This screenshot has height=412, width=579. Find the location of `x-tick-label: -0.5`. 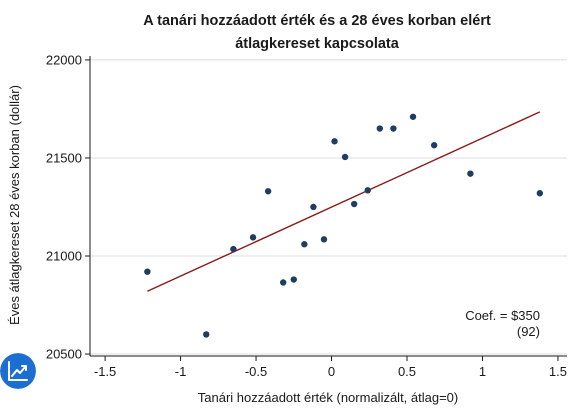

x-tick-label: -0.5 is located at coordinates (256, 371).